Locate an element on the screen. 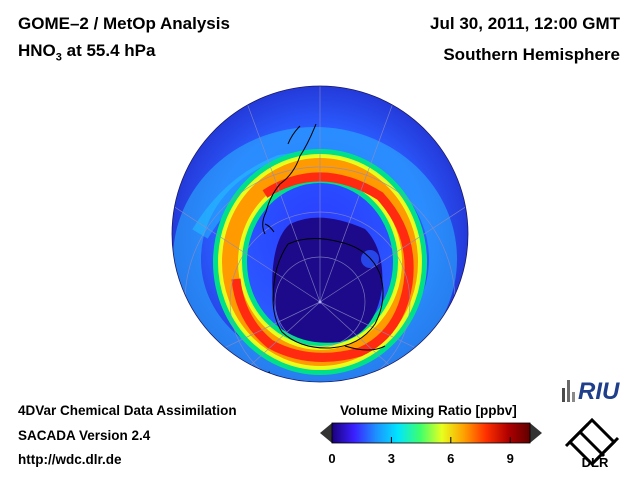  colorbar-tick-label: 9 is located at coordinates (510, 458).